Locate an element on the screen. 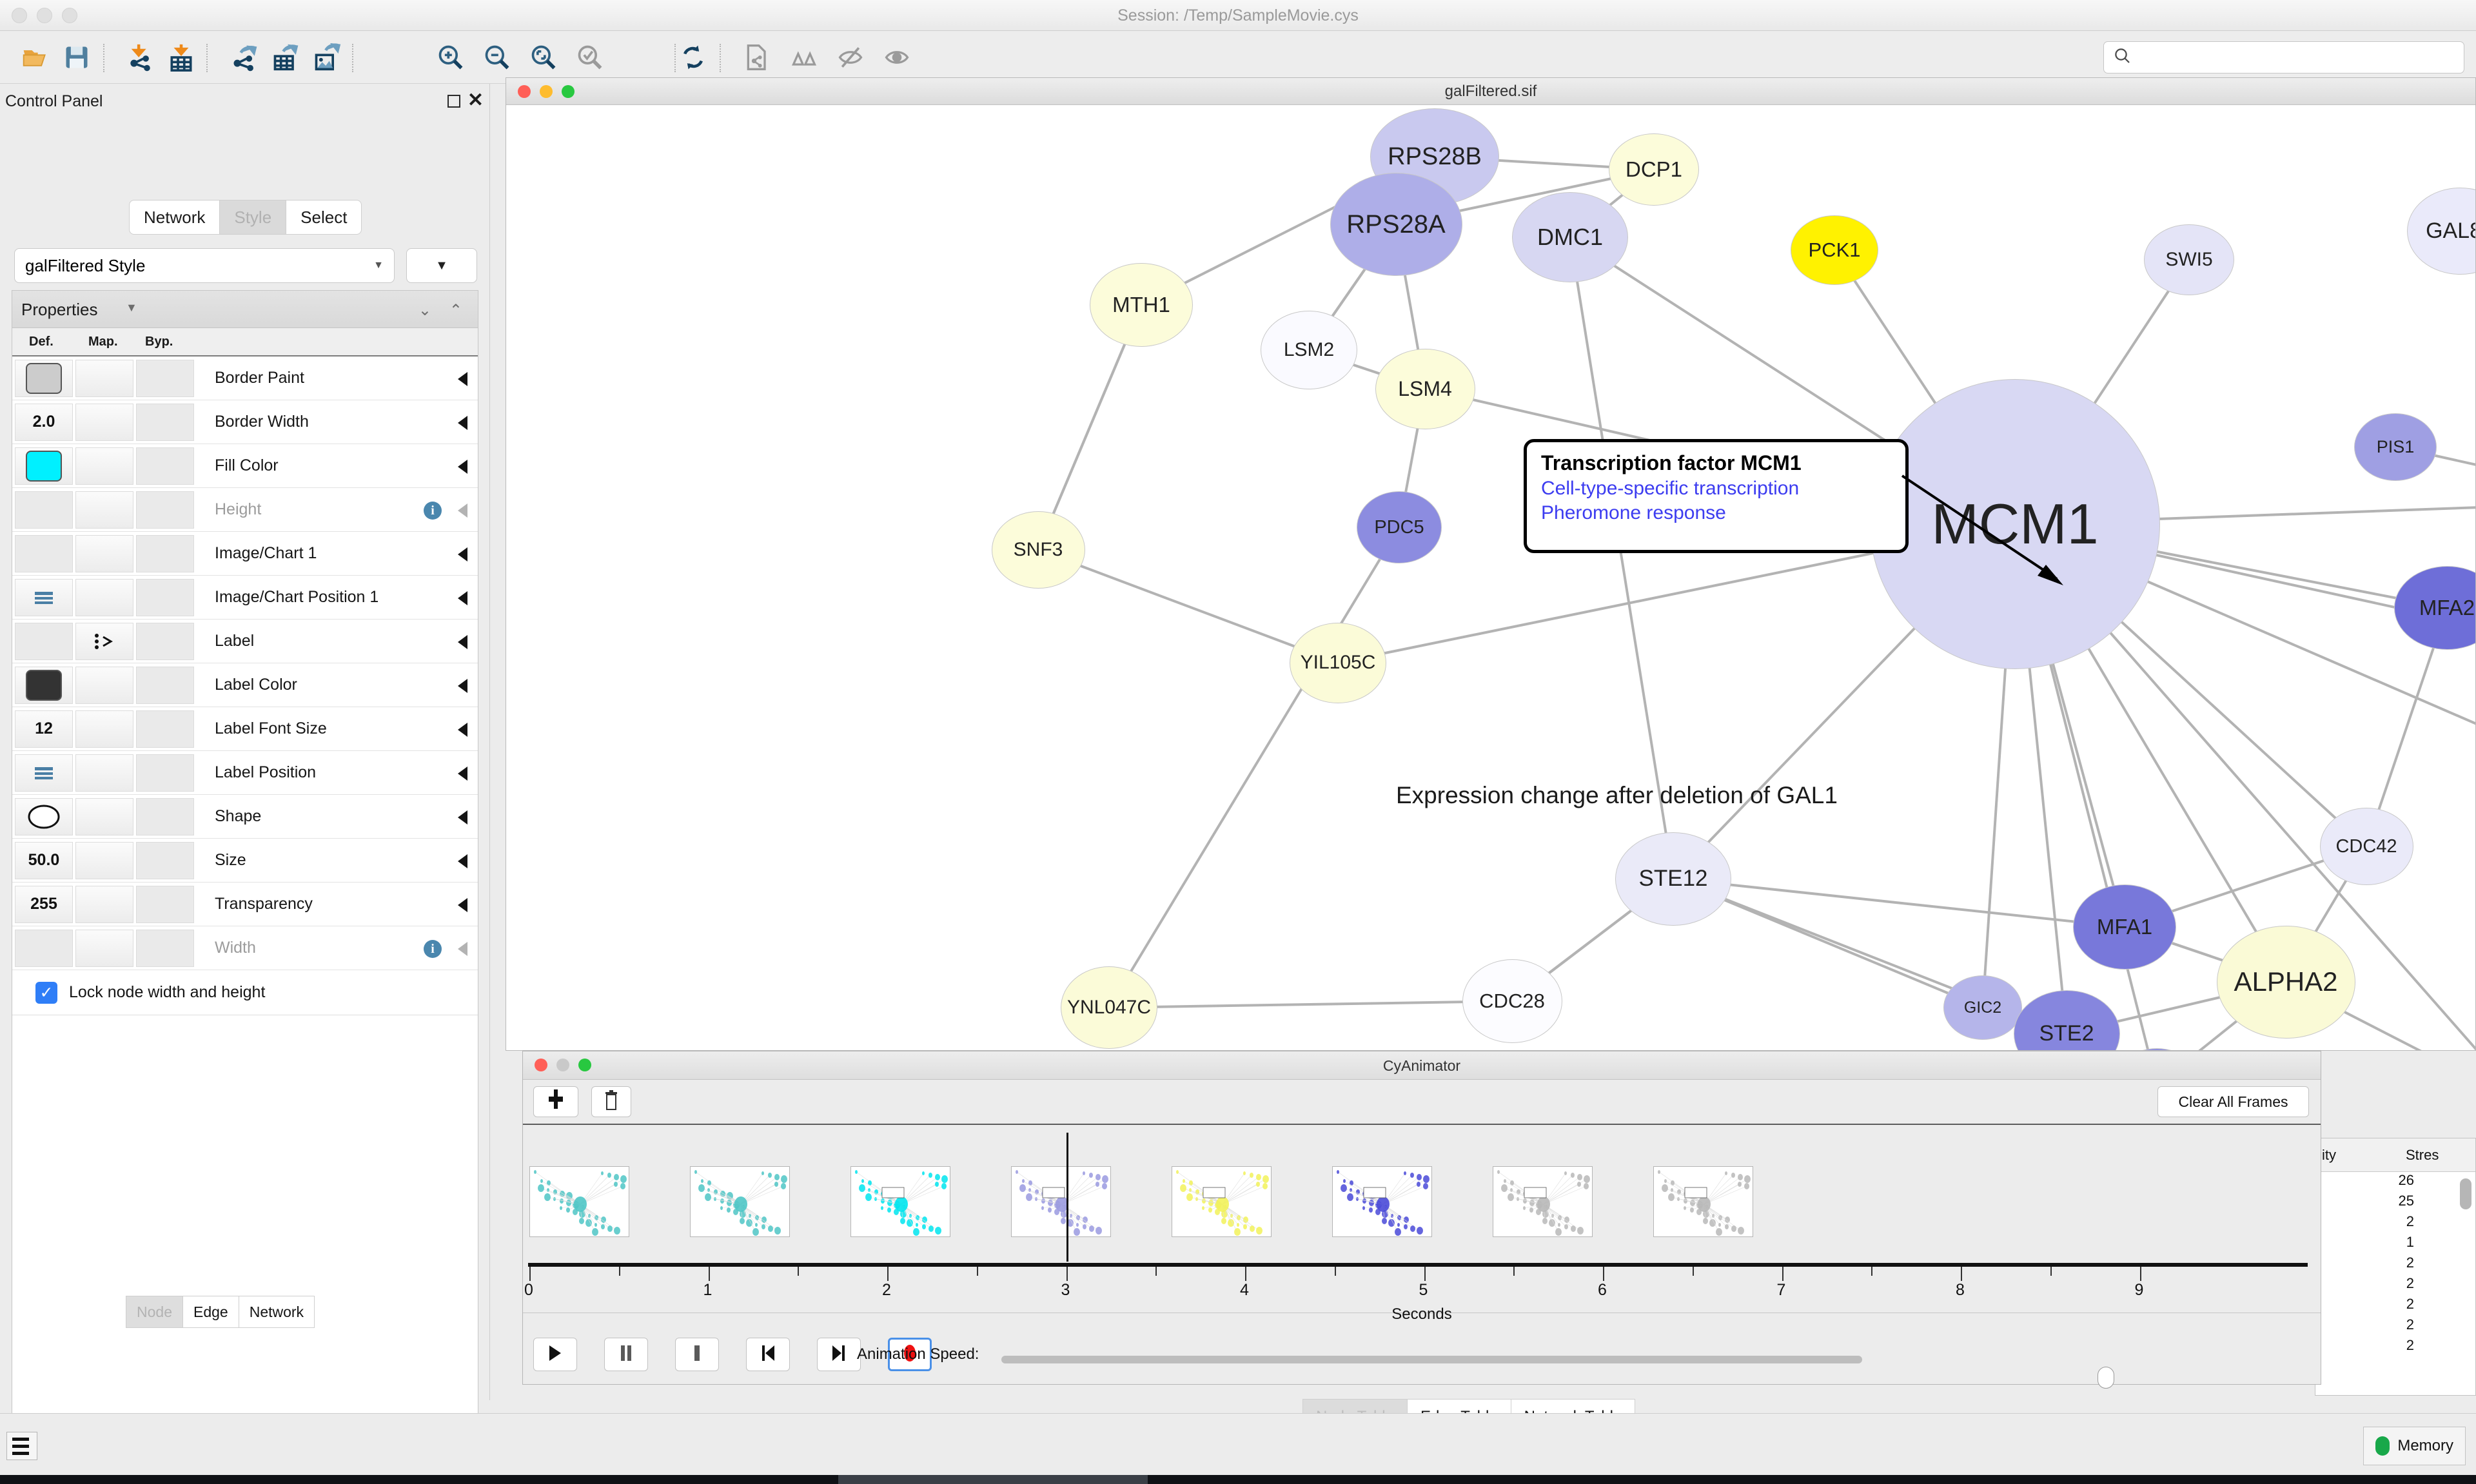 This screenshot has width=2476, height=1484. color-swatch is located at coordinates (44, 378).